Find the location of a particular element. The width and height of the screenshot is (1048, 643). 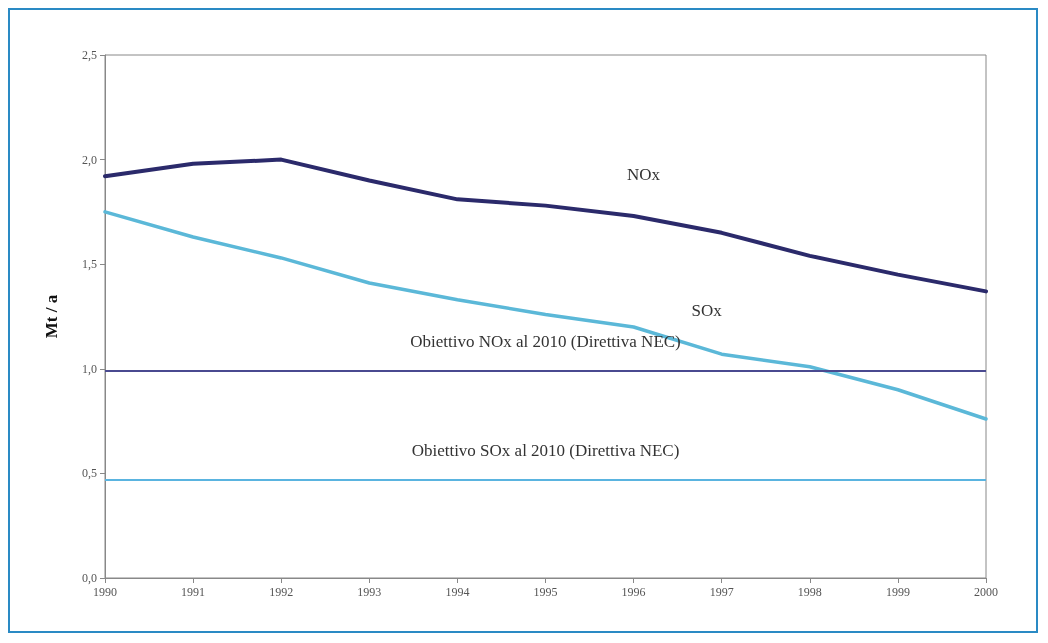

y-axis-title: Mt / a is located at coordinates (51, 316).